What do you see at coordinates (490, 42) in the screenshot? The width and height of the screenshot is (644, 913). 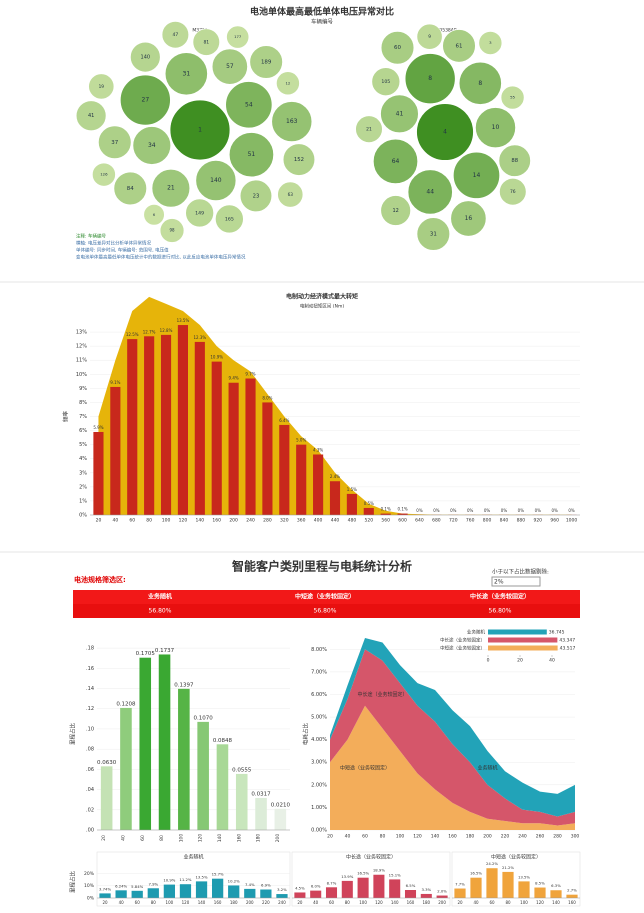 I see `bubble-label: 3` at bounding box center [490, 42].